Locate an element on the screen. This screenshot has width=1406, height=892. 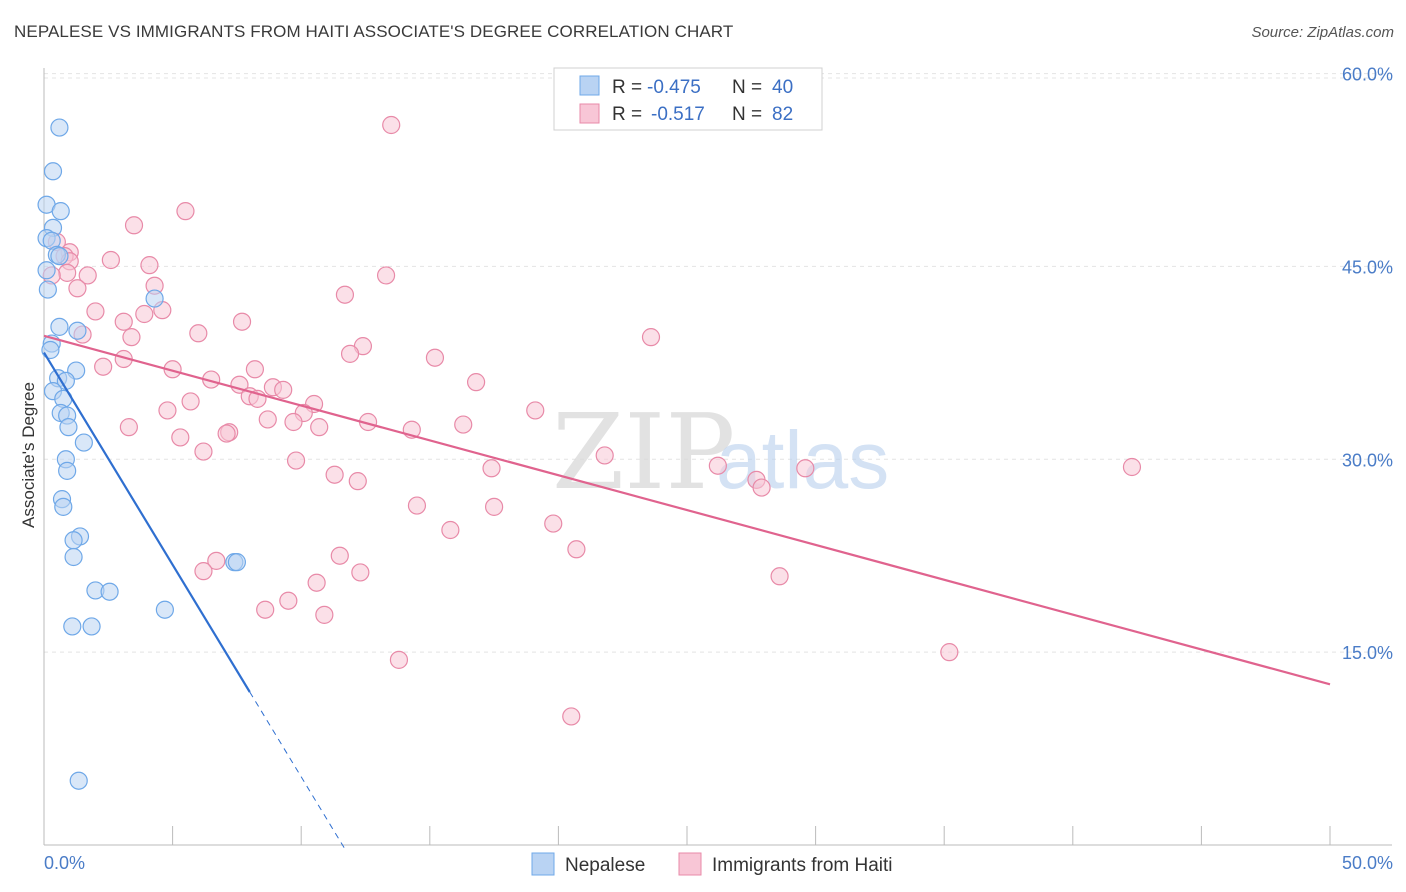
x-tick-labels: 0.0% 50.0% is located at coordinates (718, 863).